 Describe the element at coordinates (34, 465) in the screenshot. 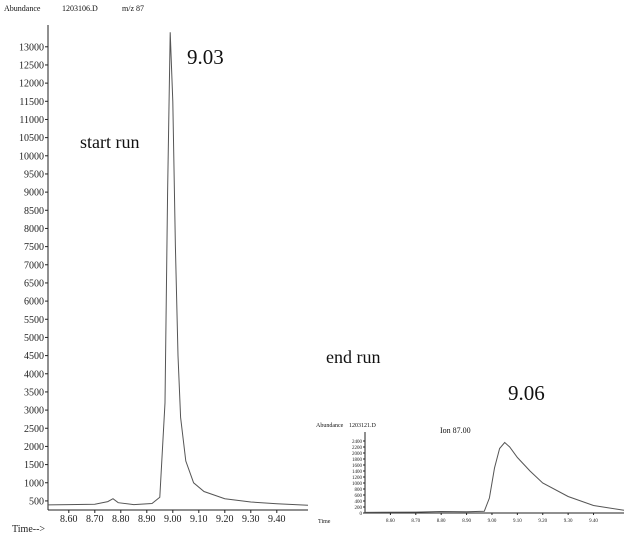

I see `chart1-y-tick-label: 1500` at that location.